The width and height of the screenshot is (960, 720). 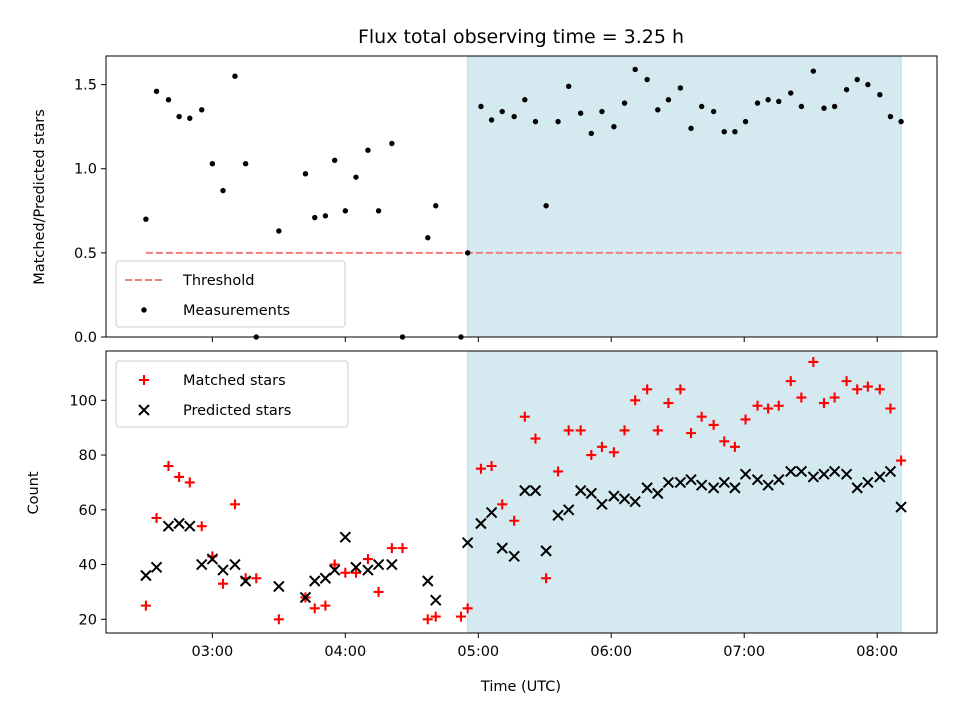 What do you see at coordinates (877, 652) in the screenshot?
I see `x-tick-label: 08:00` at bounding box center [877, 652].